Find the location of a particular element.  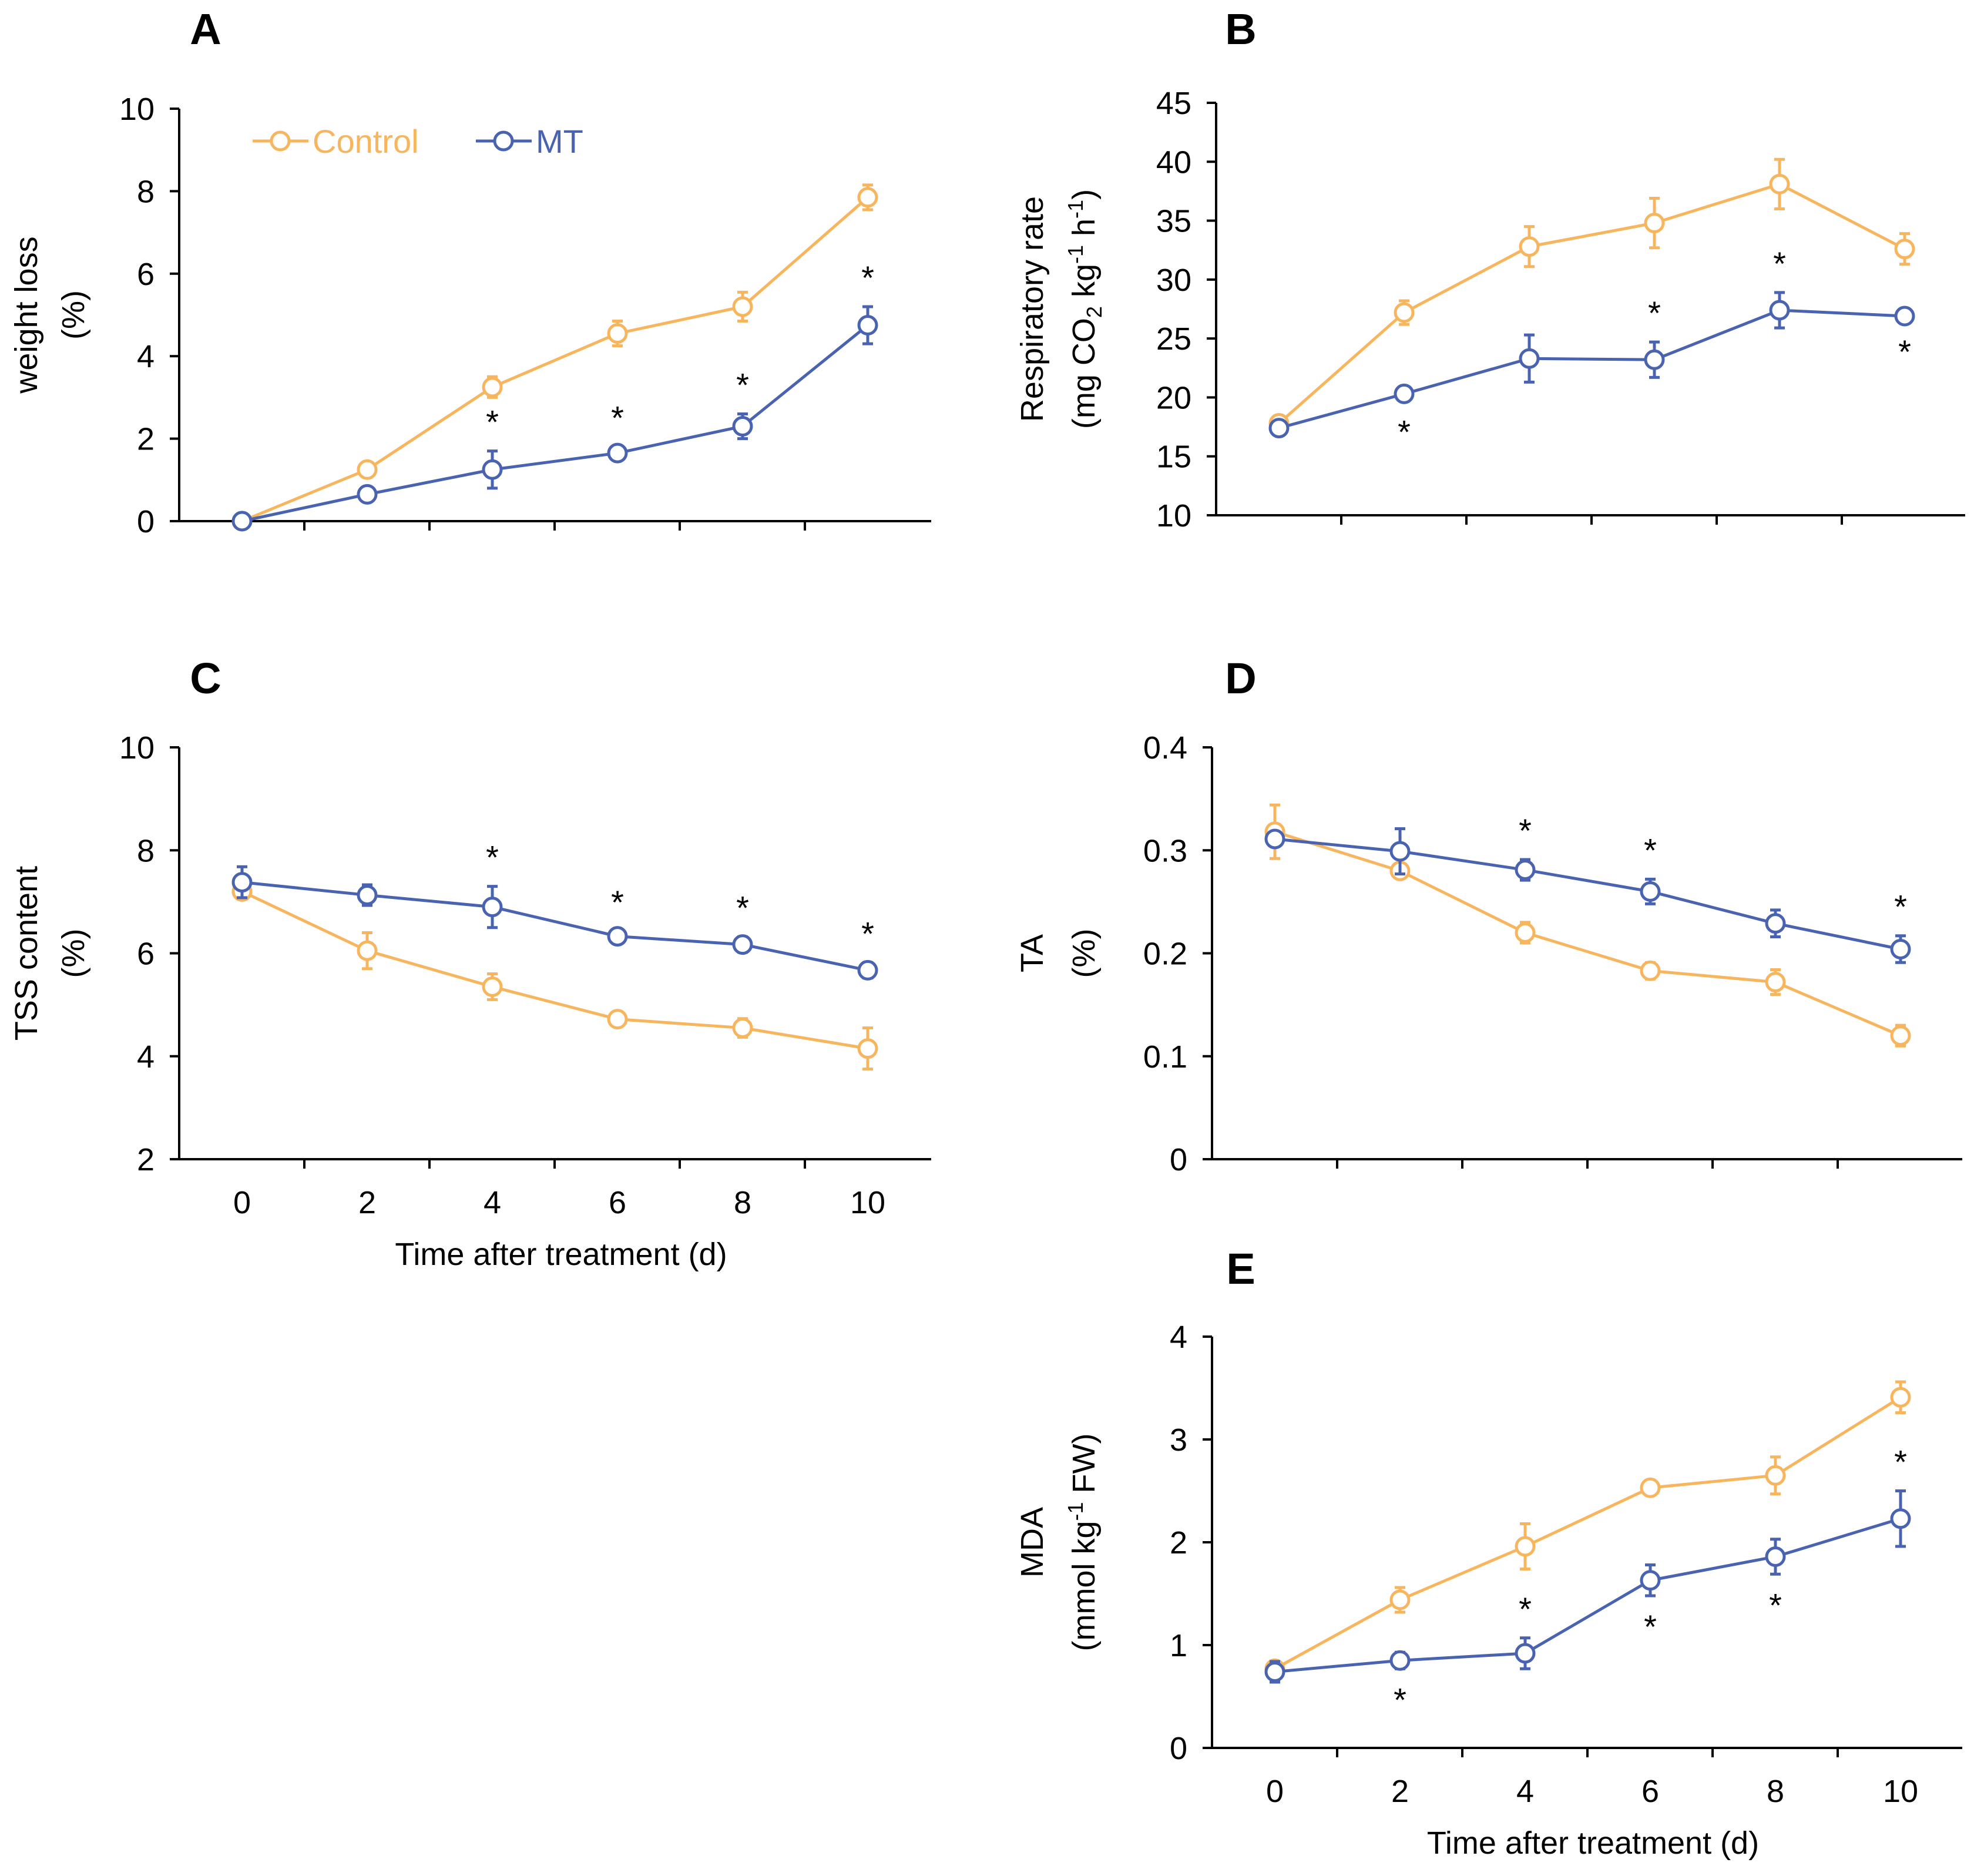

x-tick-label-c: 6 is located at coordinates (617, 1202).